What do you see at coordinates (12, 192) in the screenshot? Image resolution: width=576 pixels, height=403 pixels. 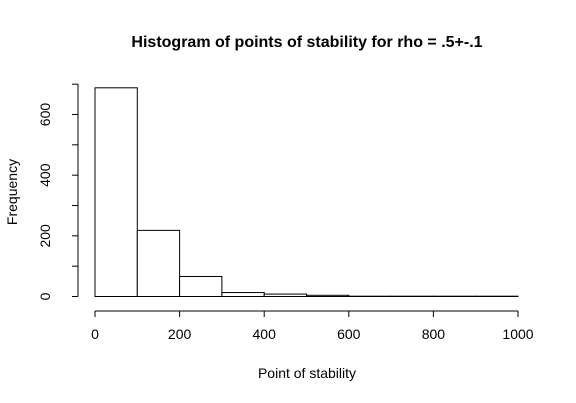 I see `y-axis-label: Frequency` at bounding box center [12, 192].